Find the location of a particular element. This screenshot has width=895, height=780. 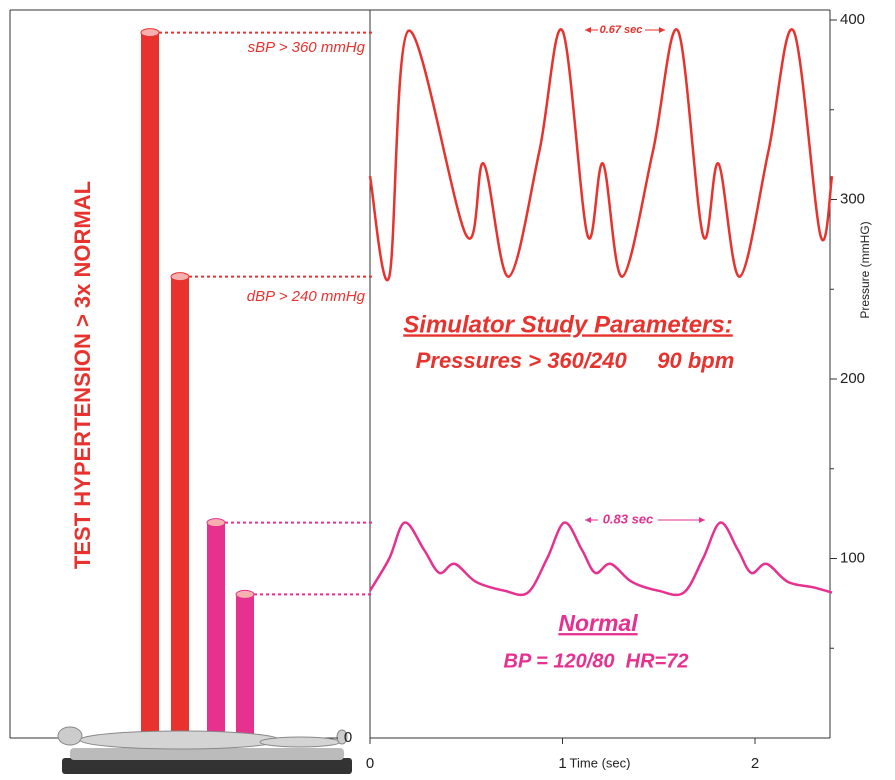

y-tick-label: 300 is located at coordinates (852, 198).